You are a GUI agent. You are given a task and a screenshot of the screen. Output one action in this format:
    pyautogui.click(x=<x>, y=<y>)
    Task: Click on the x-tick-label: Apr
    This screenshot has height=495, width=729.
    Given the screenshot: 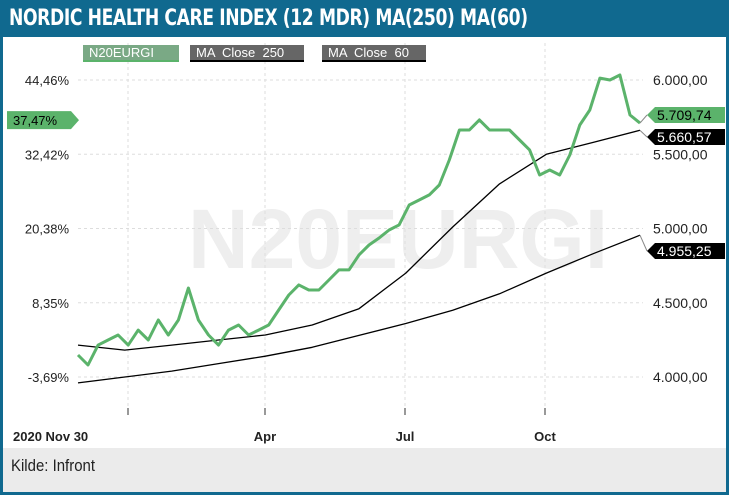 What is the action you would take?
    pyautogui.click(x=265, y=436)
    